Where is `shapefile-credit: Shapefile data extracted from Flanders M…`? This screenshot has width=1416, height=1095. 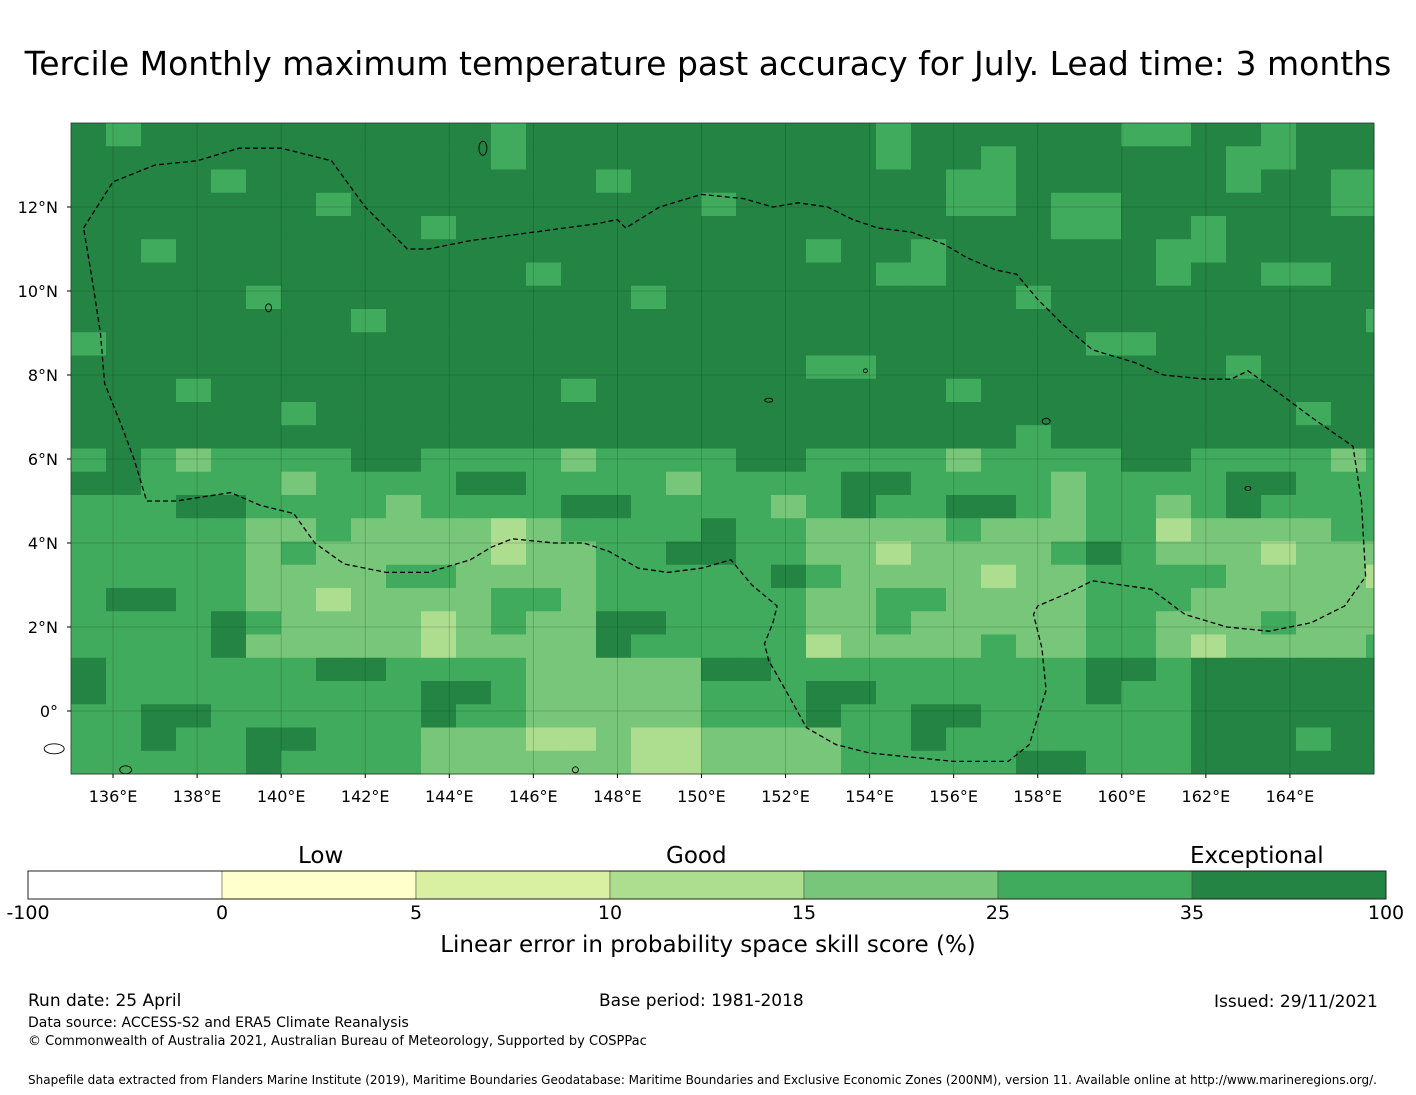 shapefile-credit: Shapefile data extracted from Flanders M… is located at coordinates (702, 1080).